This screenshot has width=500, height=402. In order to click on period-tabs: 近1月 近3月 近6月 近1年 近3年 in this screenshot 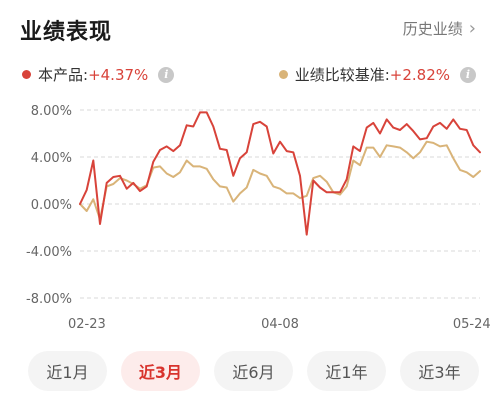, I will do `click(253, 371)`.